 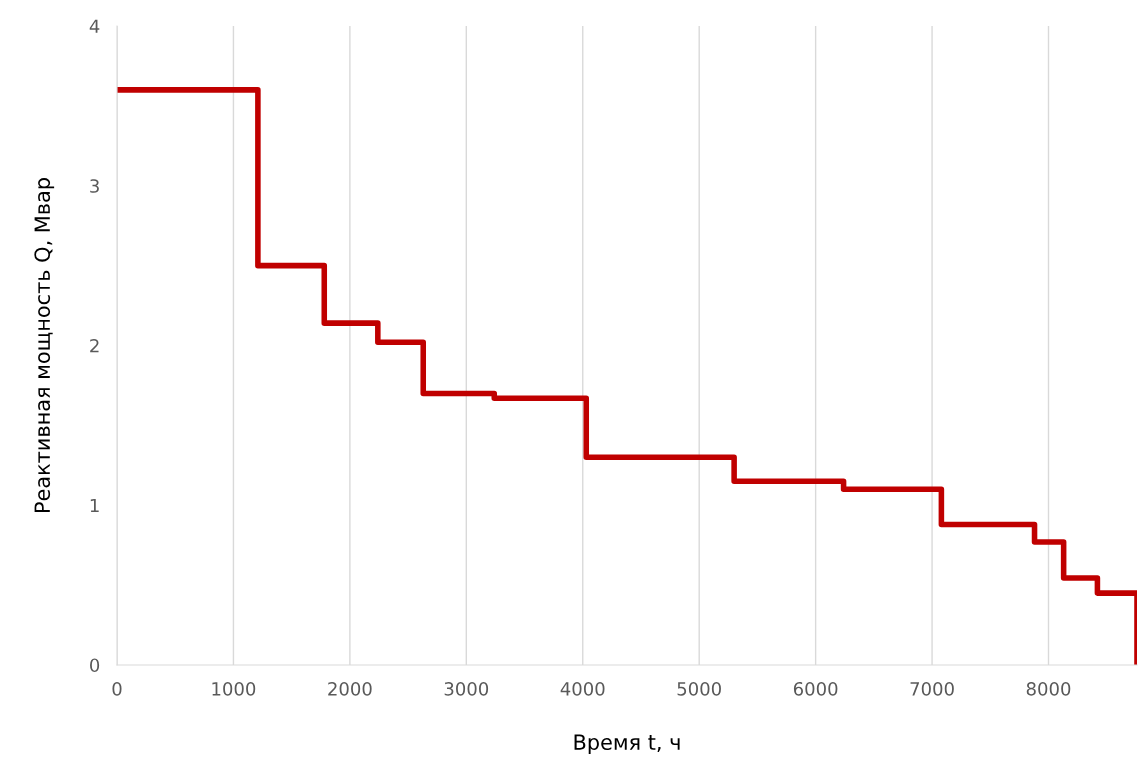 I want to click on x-tick-label: 4000, so click(x=582, y=688).